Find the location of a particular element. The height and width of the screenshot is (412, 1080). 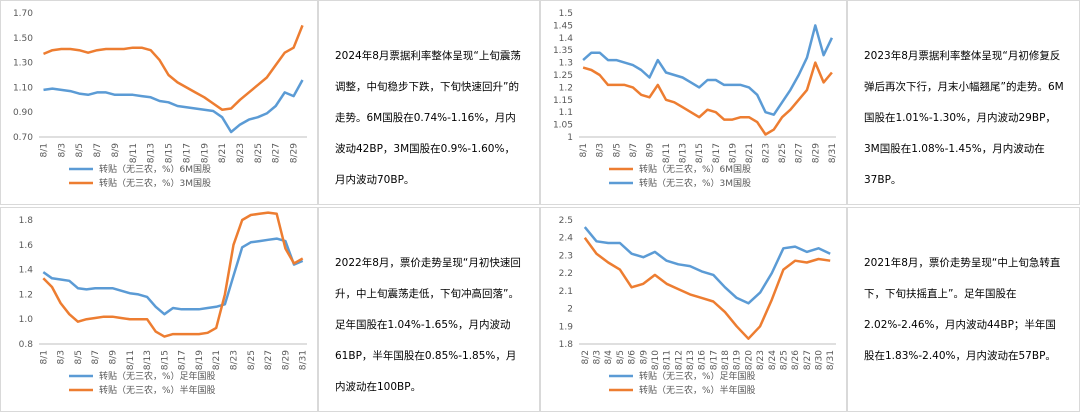

x-tick-label: 8/6 is located at coordinates (633, 357).